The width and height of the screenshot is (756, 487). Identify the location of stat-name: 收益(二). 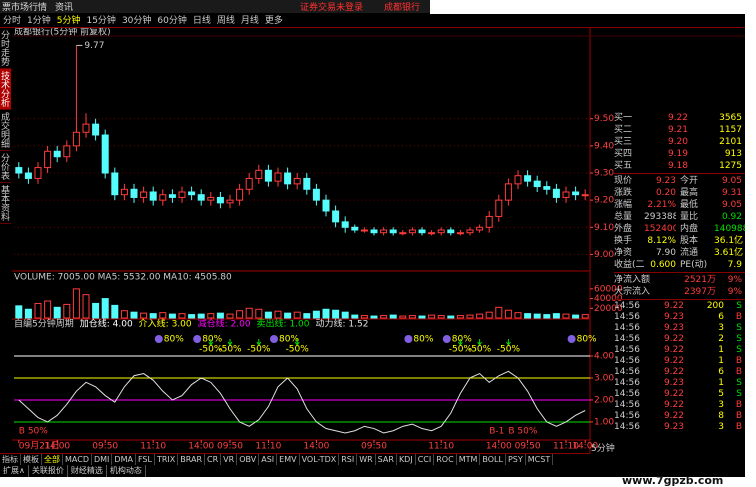
(629, 265).